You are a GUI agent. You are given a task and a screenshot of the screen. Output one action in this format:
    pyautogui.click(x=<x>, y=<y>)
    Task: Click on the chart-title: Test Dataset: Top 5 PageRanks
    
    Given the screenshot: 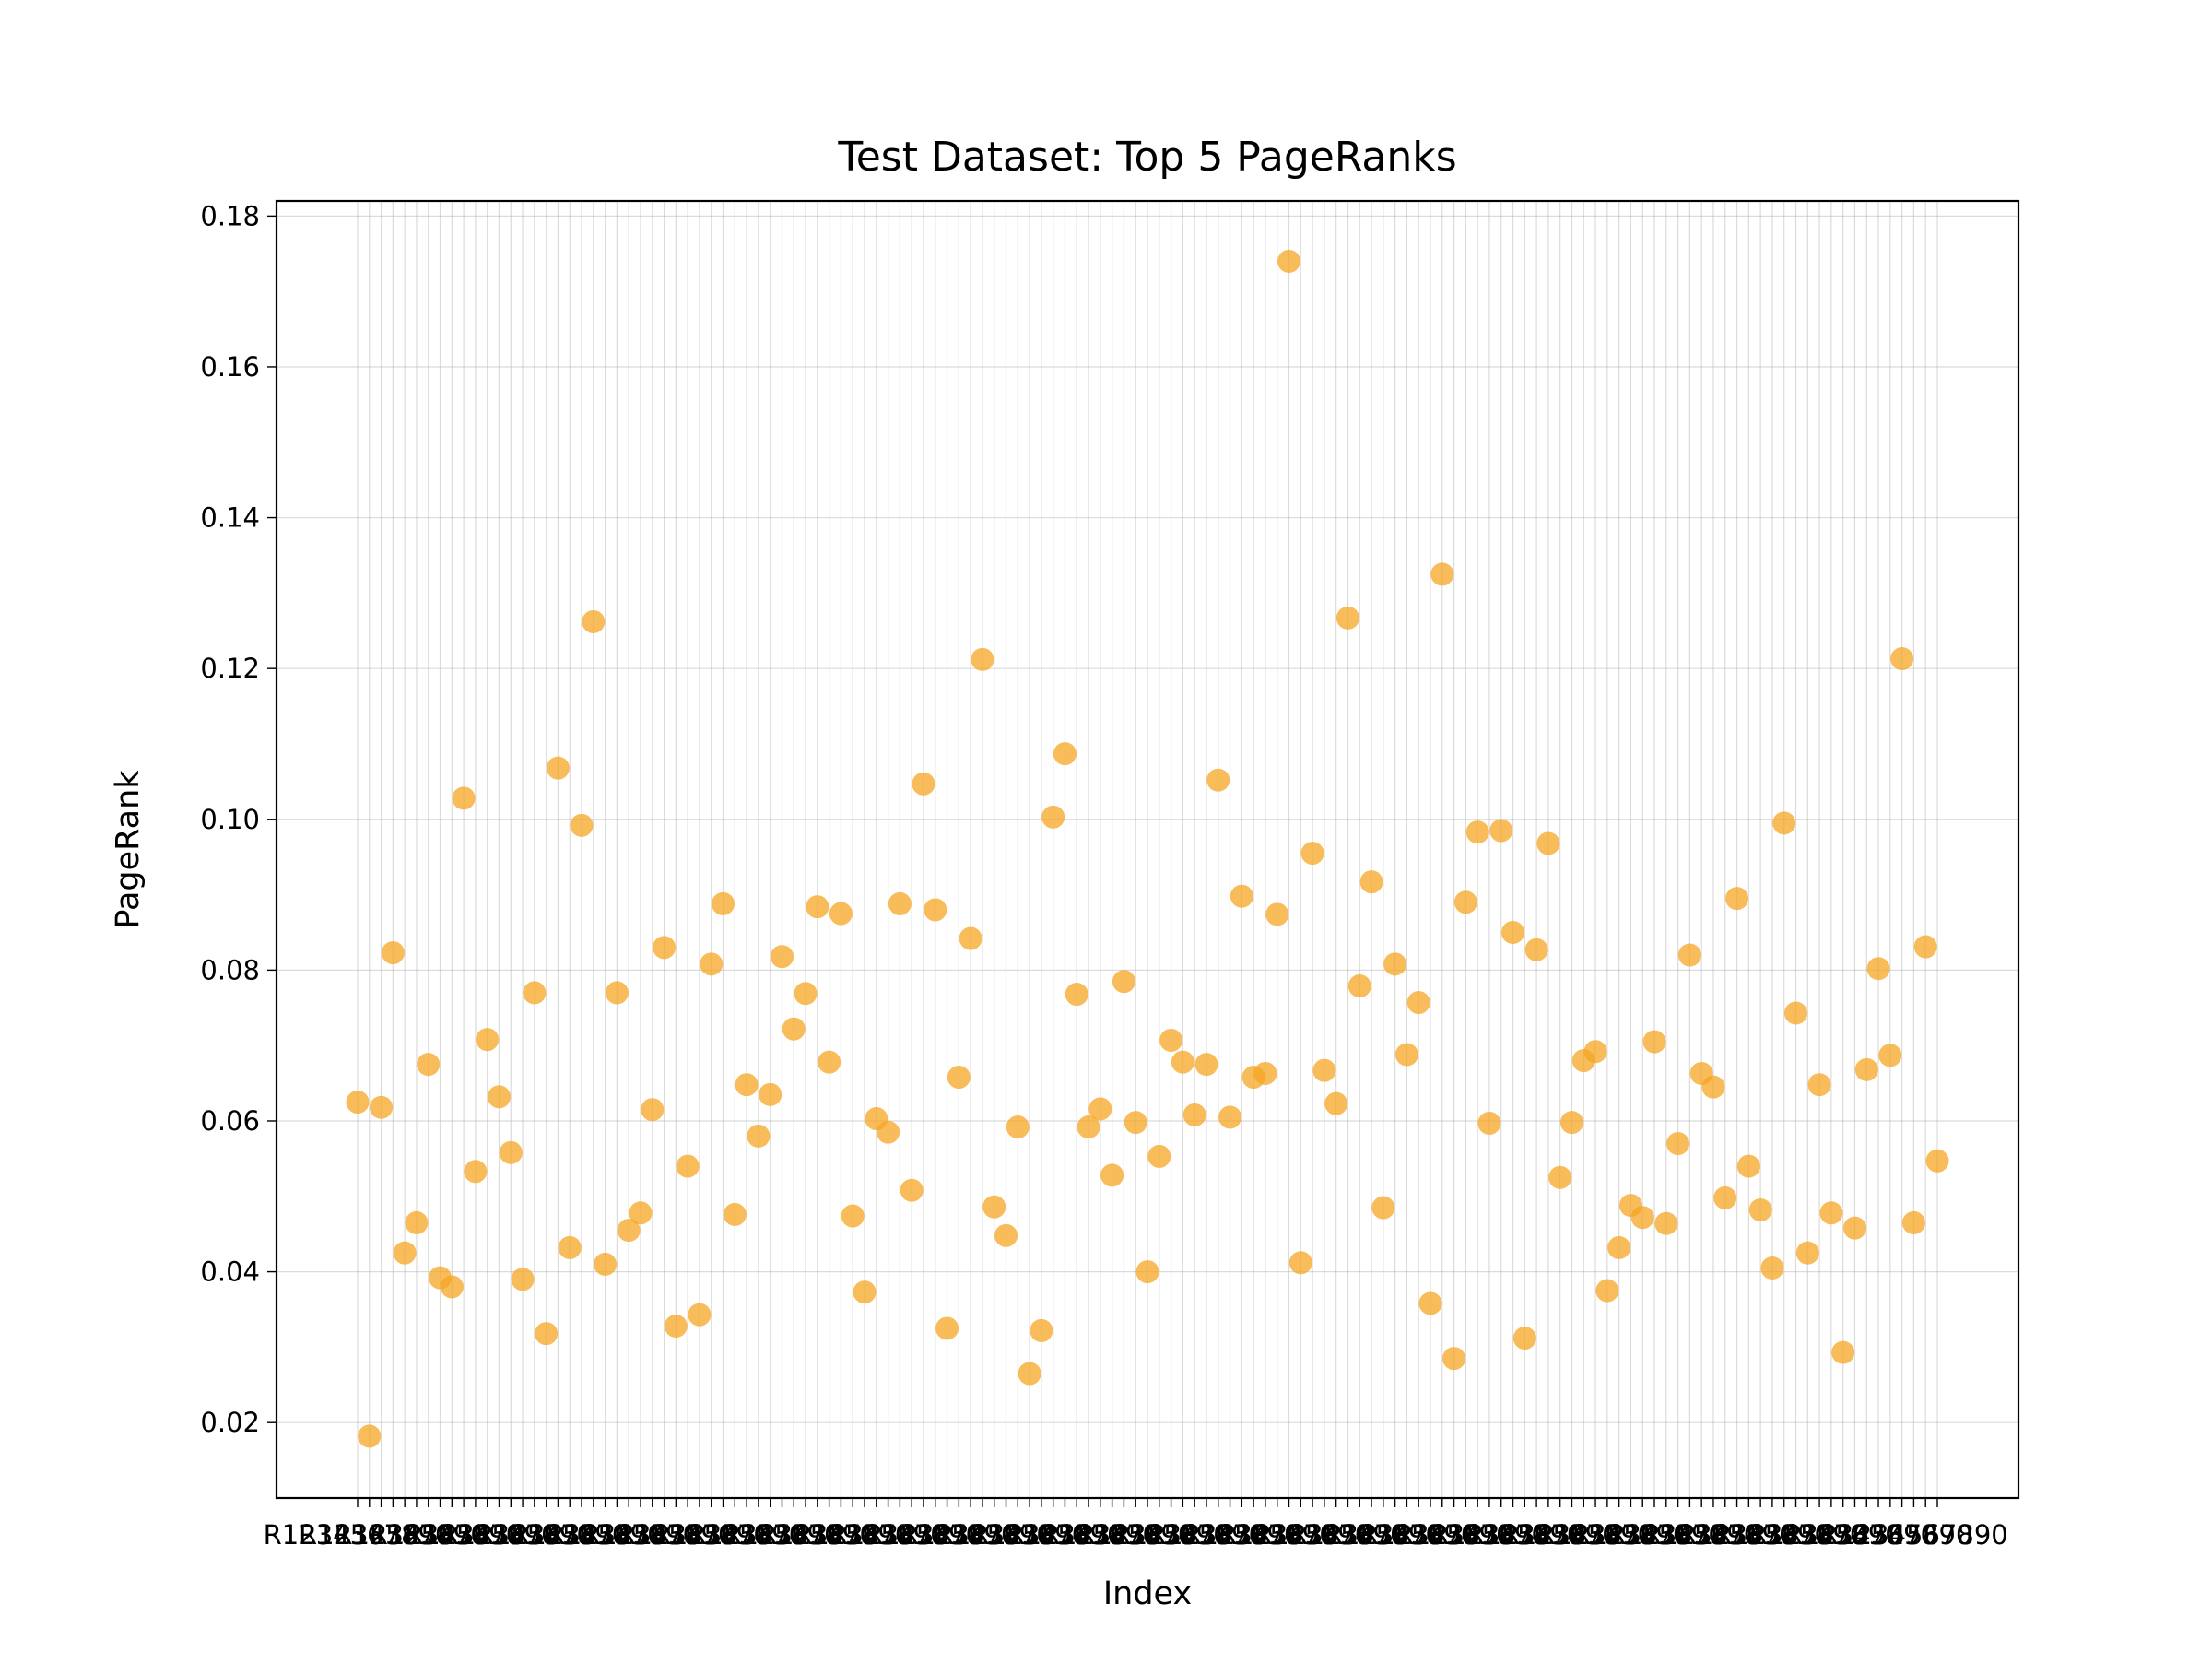 What is the action you would take?
    pyautogui.click(x=1146, y=157)
    